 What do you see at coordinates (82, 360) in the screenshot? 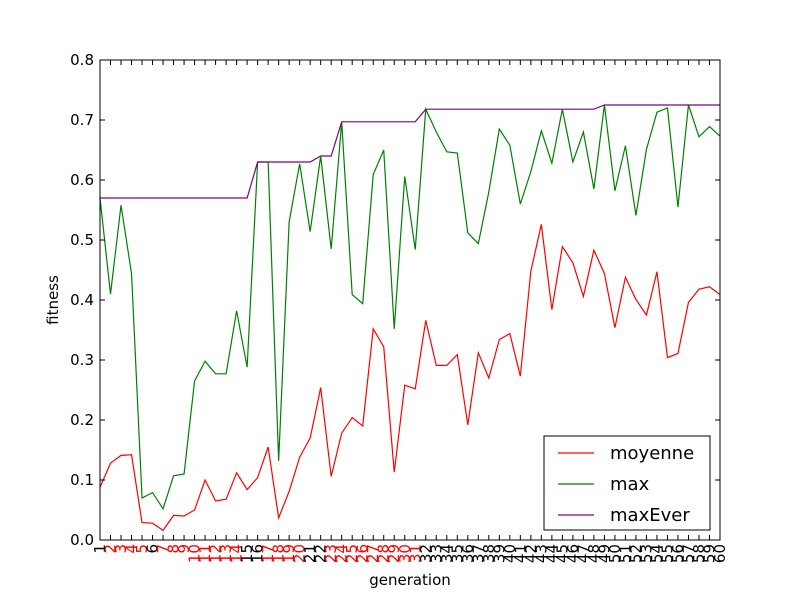
I see `y-tick-label: 0.3` at bounding box center [82, 360].